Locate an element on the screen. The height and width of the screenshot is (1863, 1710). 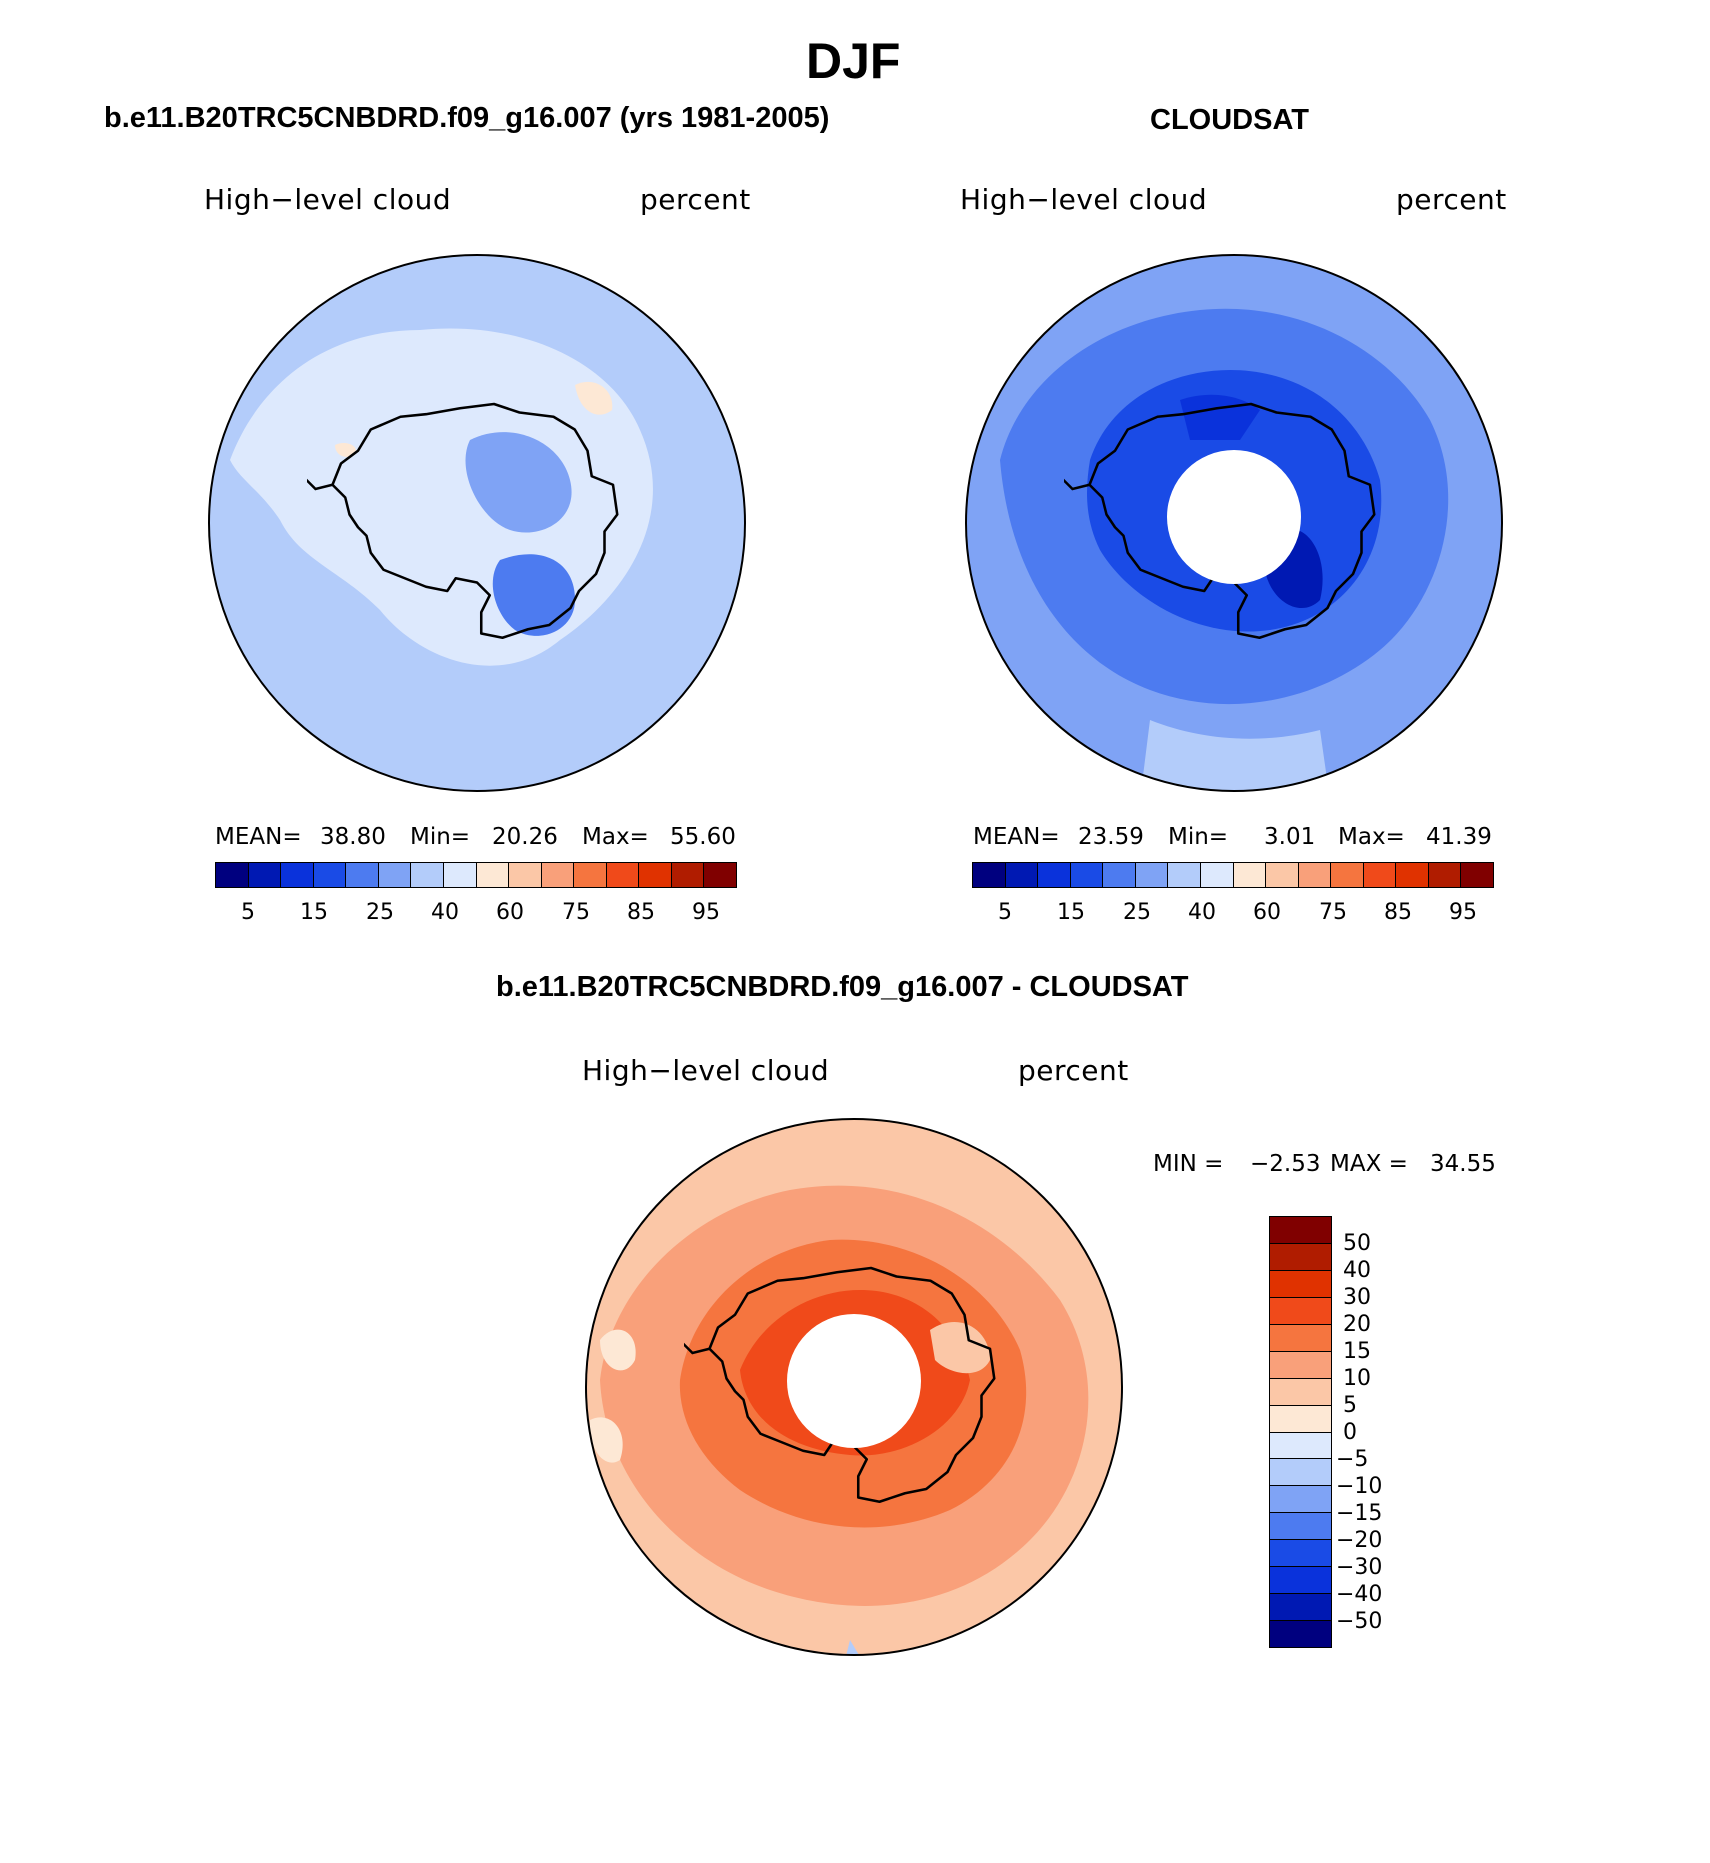
model-colorbar-tick: 5 is located at coordinates (248, 912).